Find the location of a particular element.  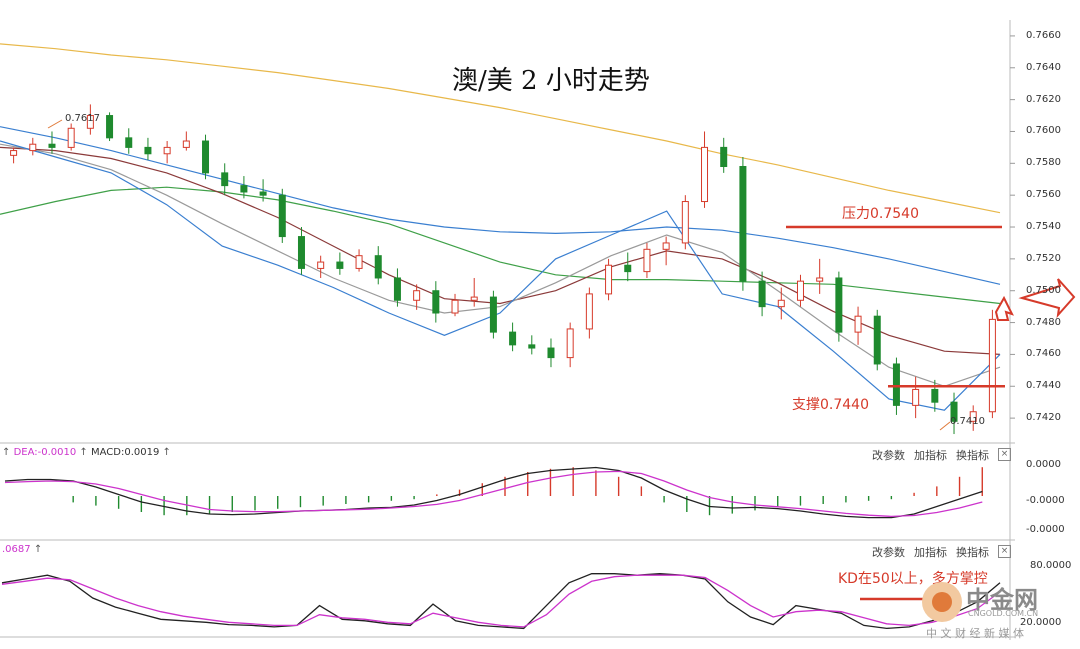

macd-value: MACD:0.0019 is located at coordinates (125, 452).